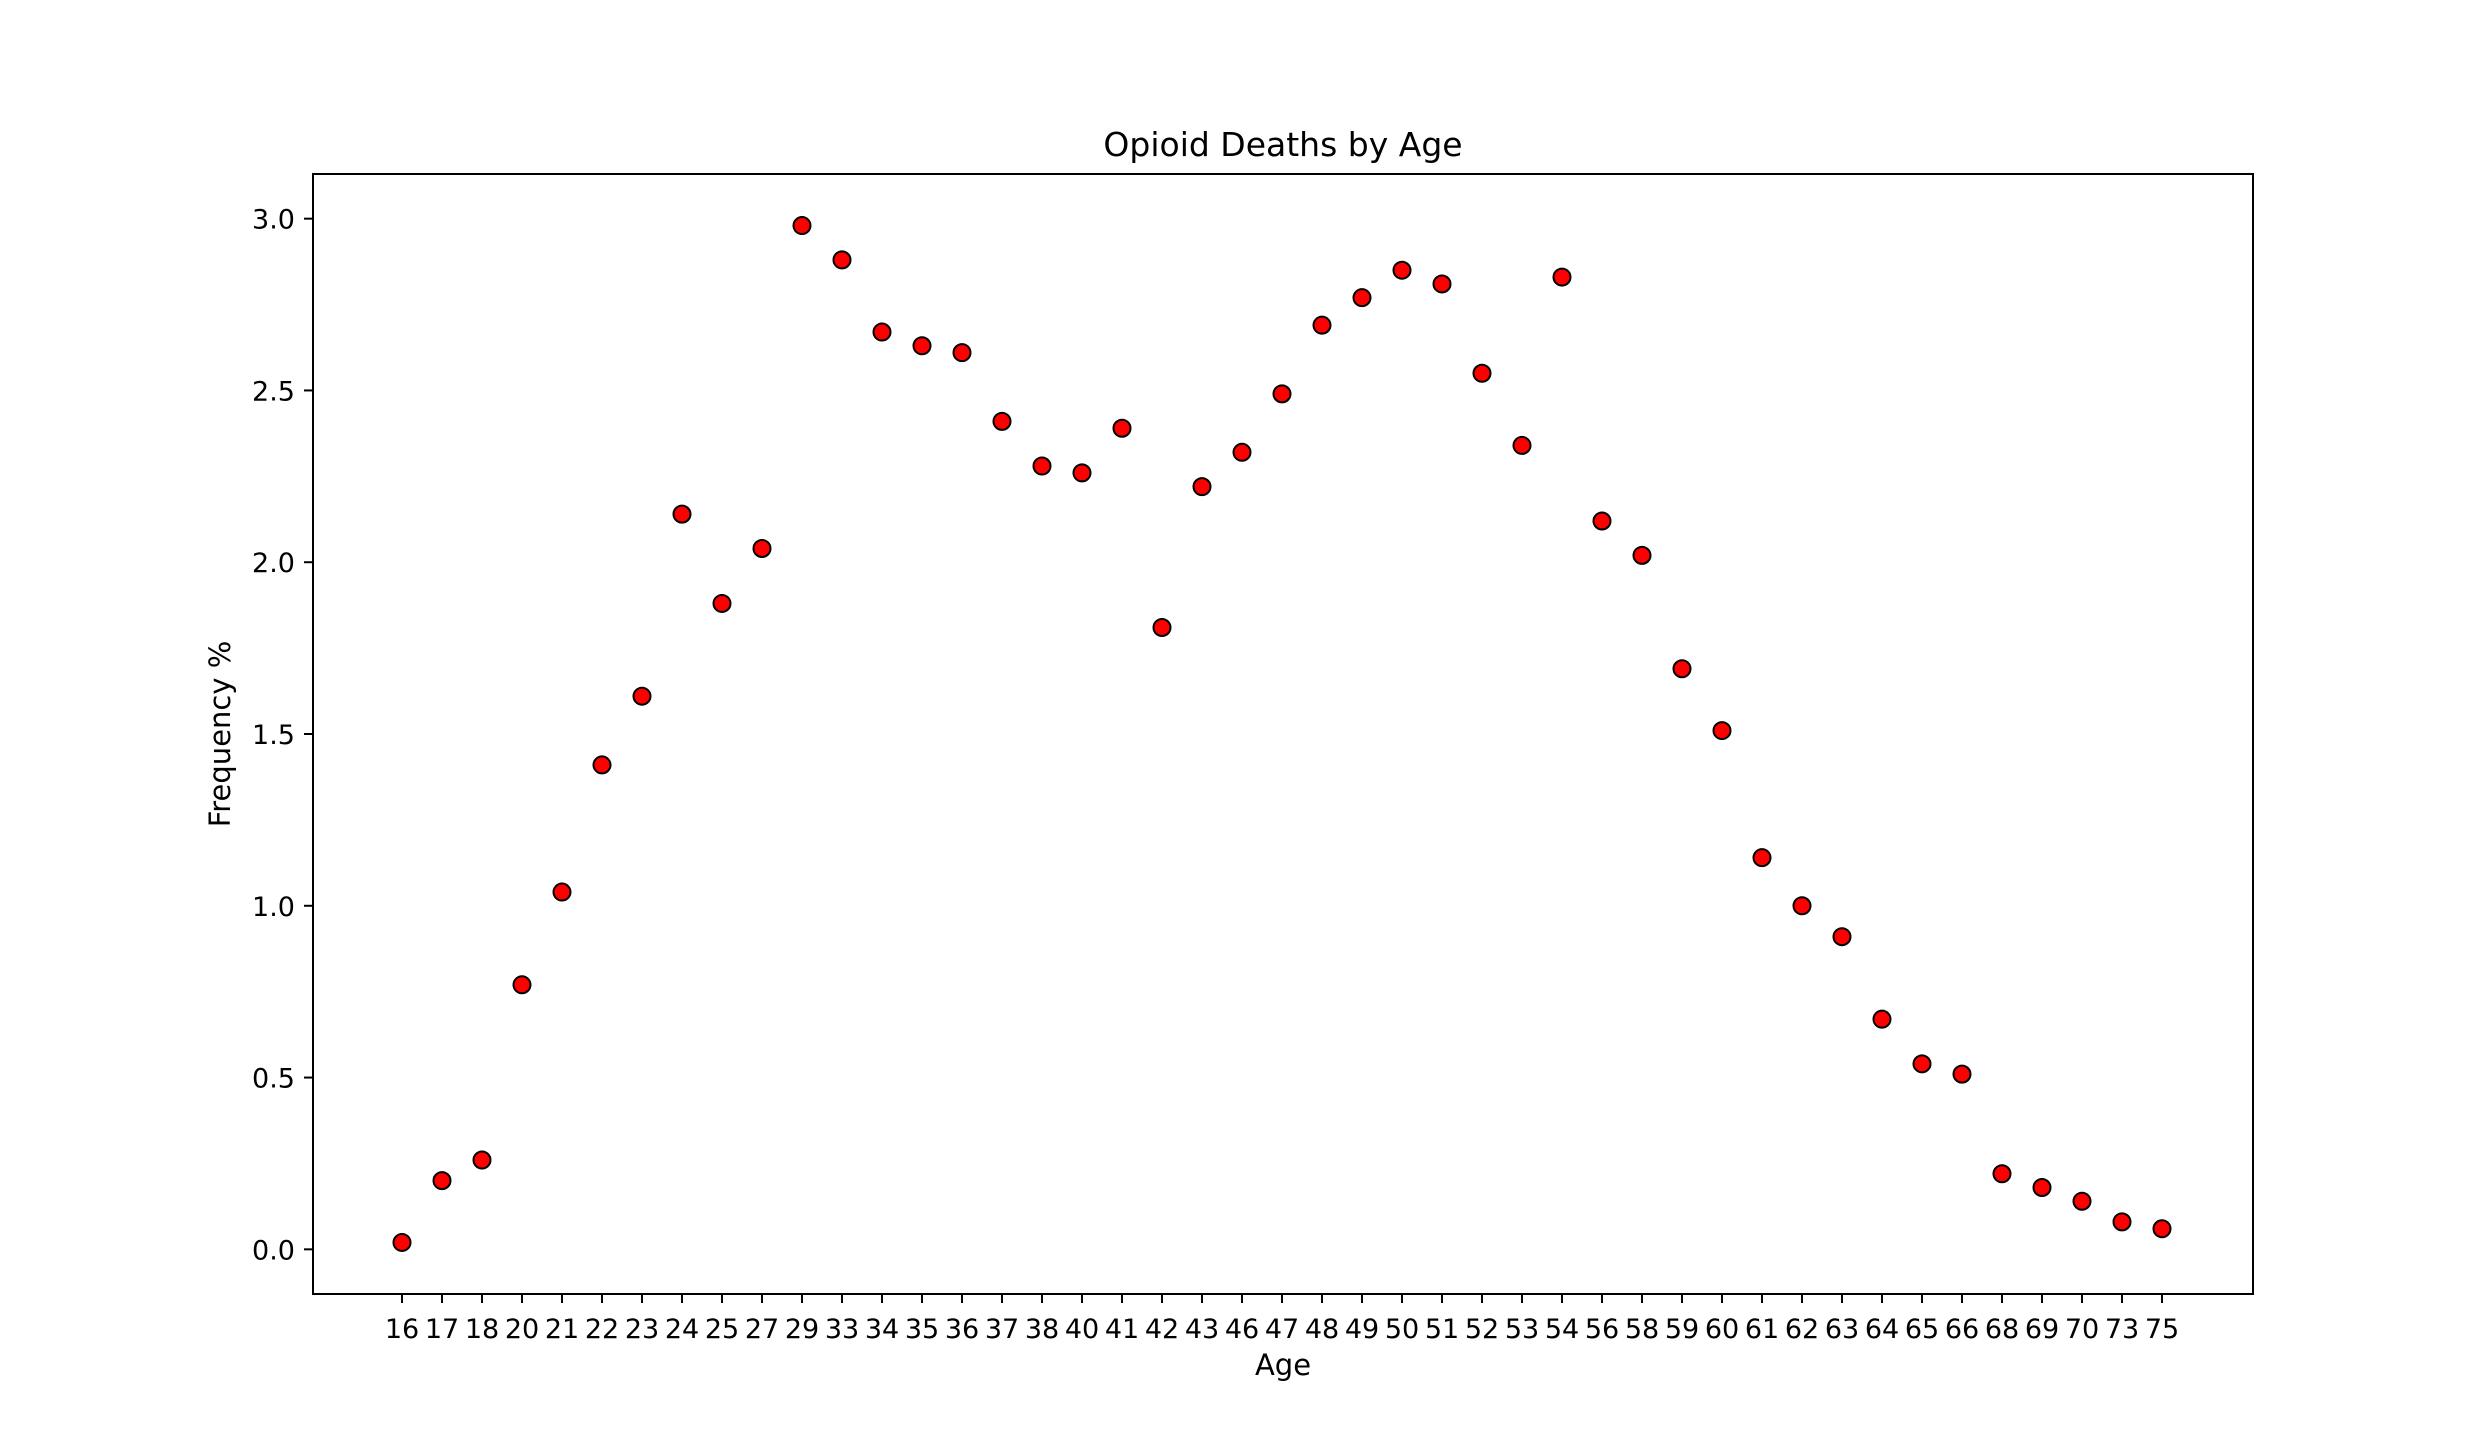  I want to click on x-tick-label: 46, so click(1242, 1329).